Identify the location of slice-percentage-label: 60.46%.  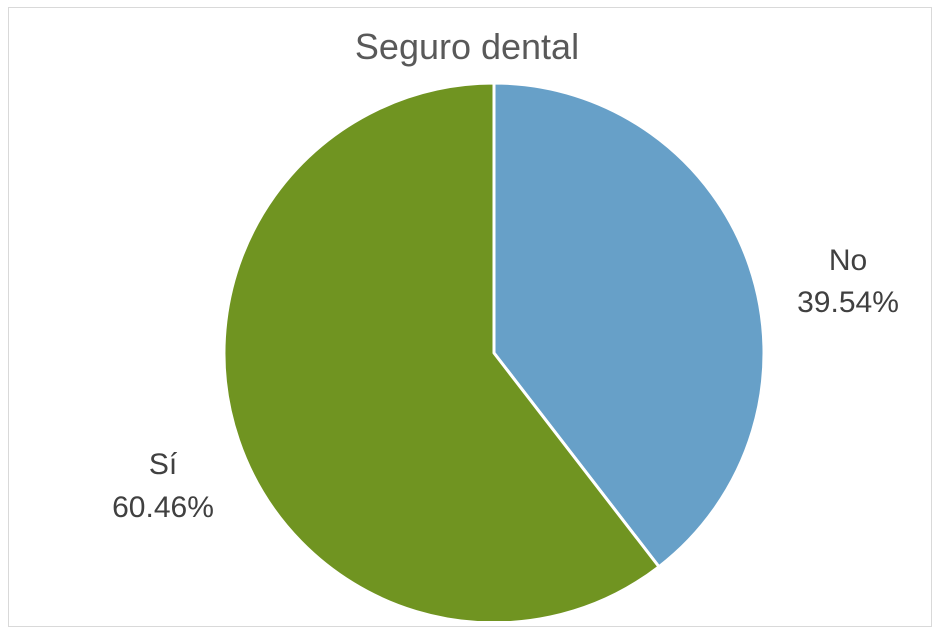
(163, 507).